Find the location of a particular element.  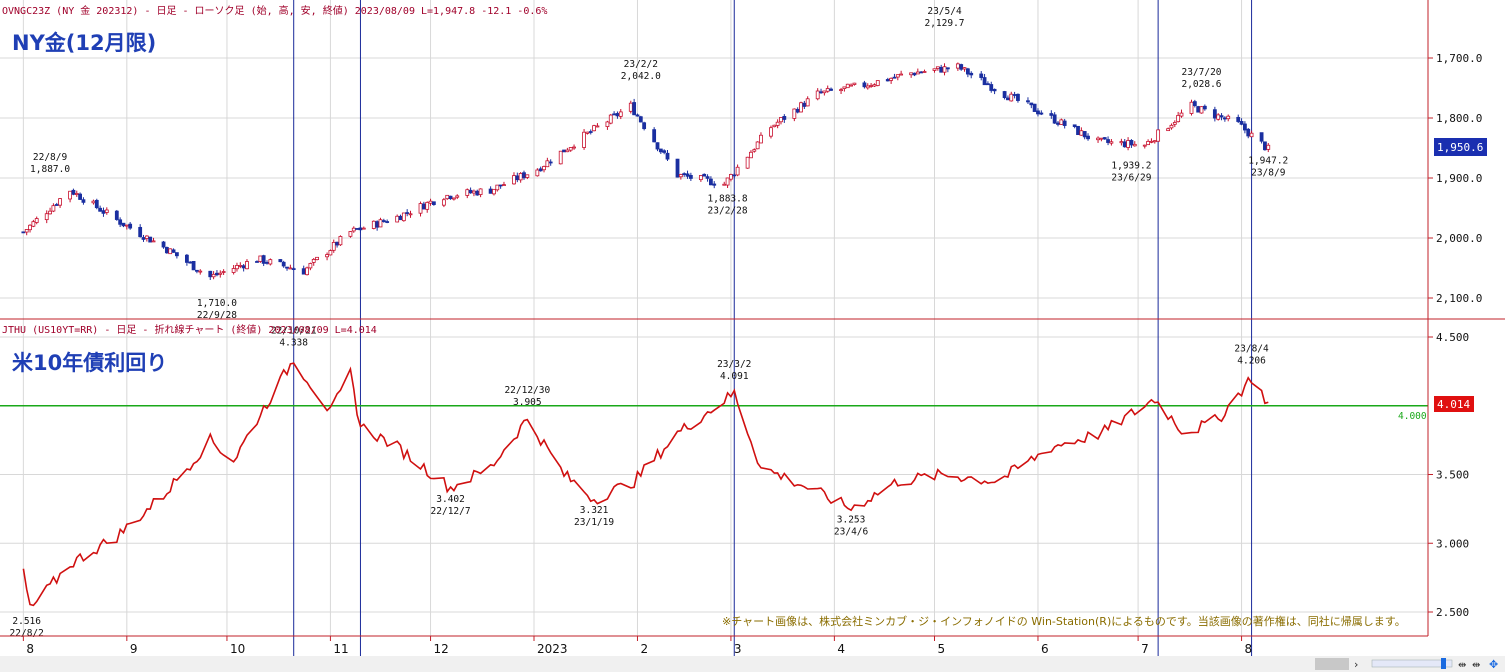

zoom-slider-handle is located at coordinates (1443, 663).